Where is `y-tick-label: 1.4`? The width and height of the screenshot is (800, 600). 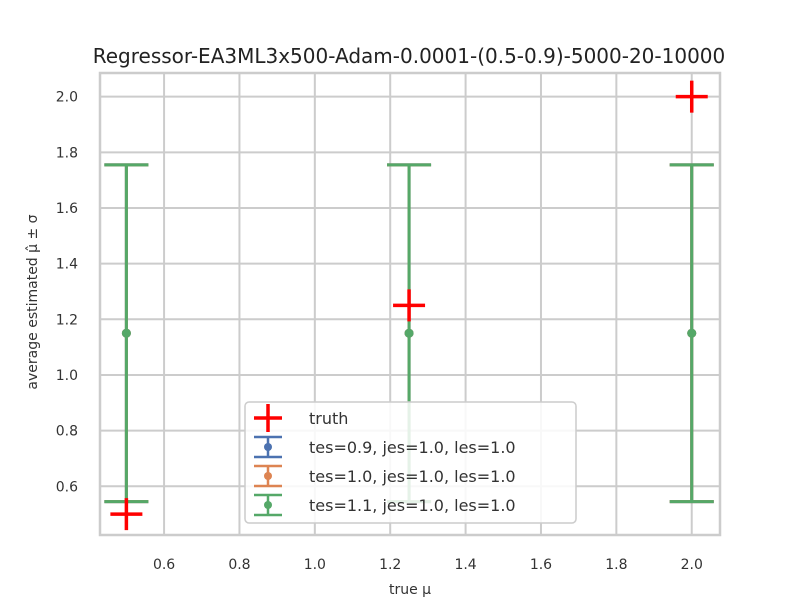
y-tick-label: 1.4 is located at coordinates (67, 265).